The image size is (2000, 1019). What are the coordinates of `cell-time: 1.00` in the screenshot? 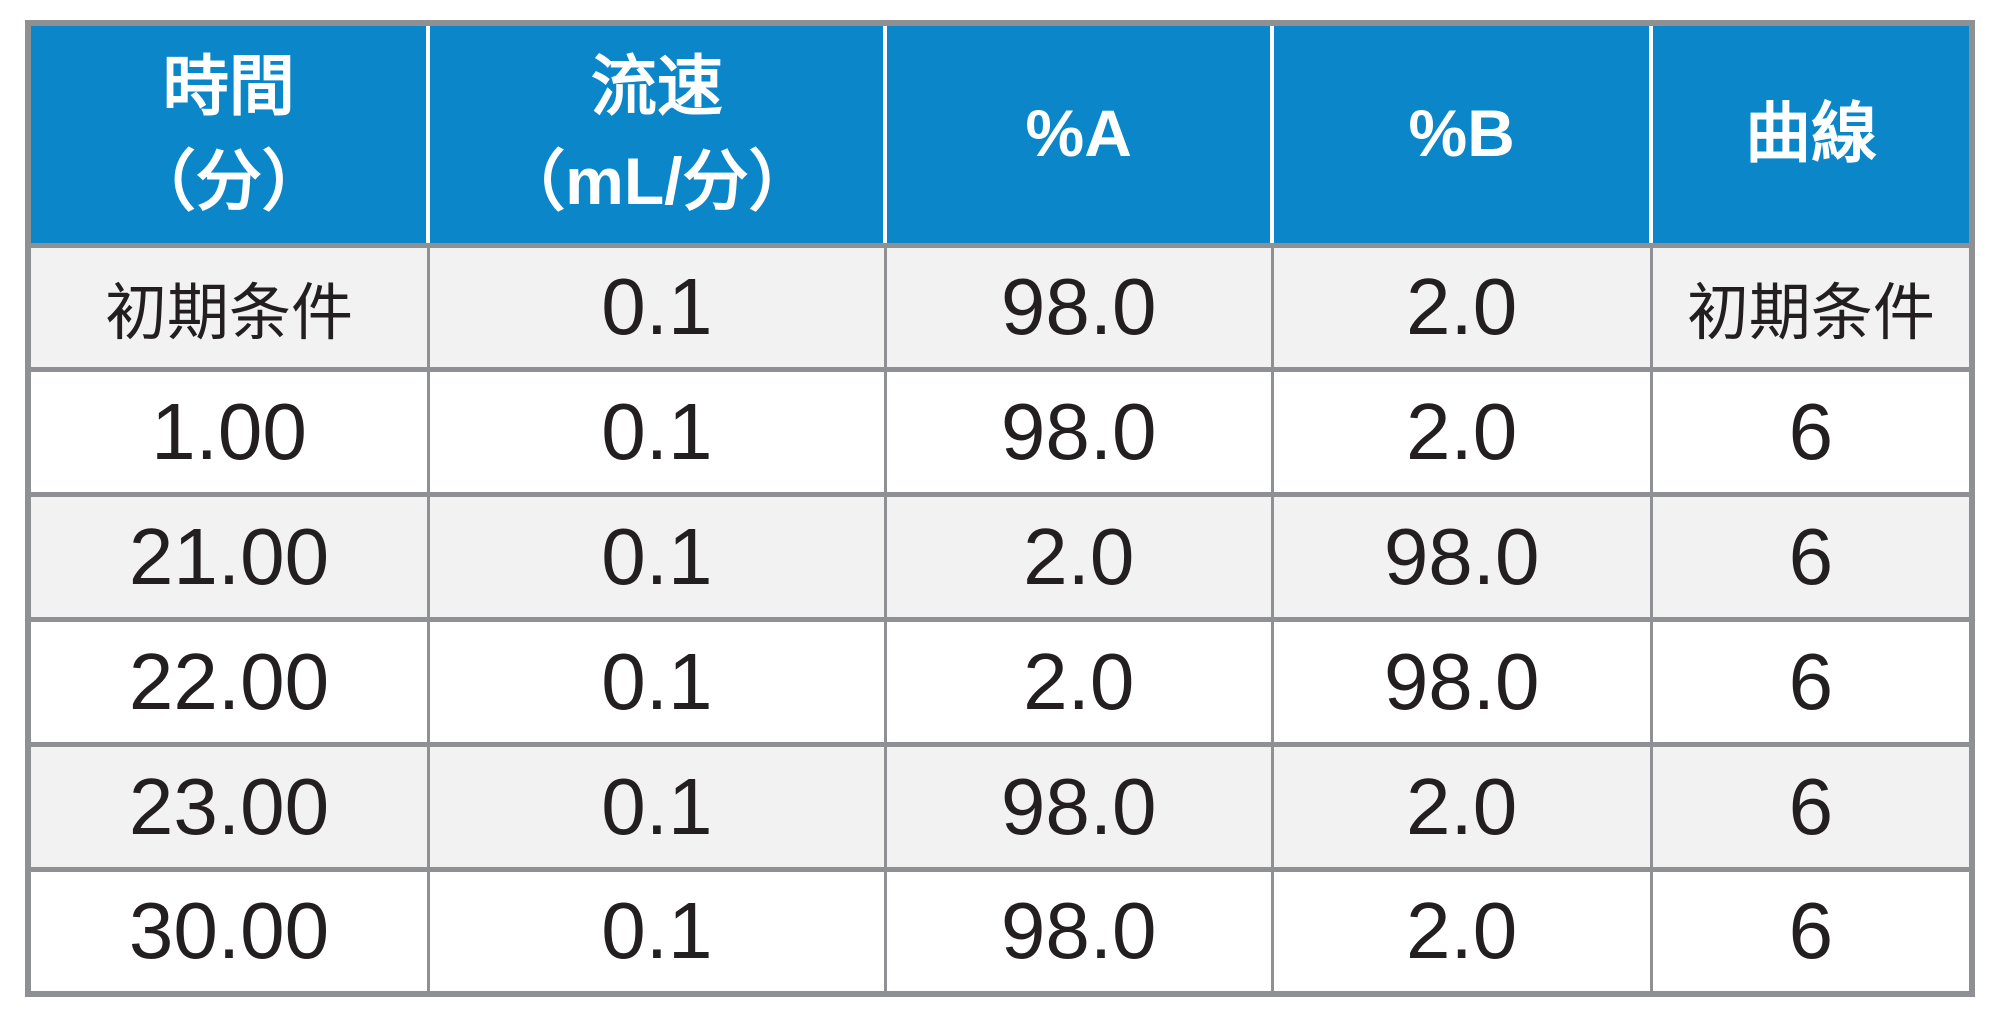 It's located at (228, 431).